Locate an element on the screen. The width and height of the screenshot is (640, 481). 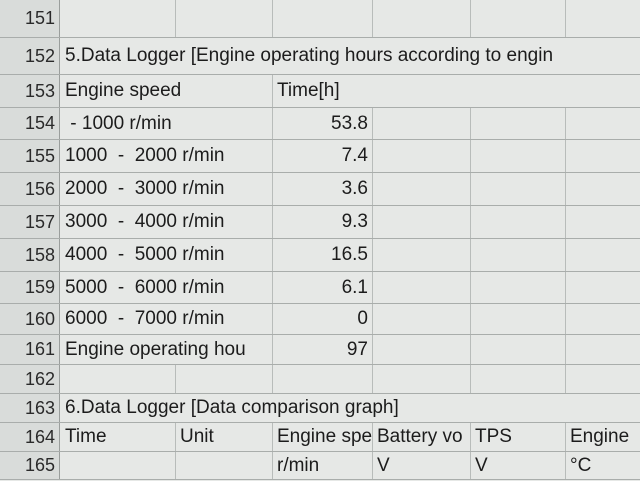
sheet-row: 151 is located at coordinates (320, 19).